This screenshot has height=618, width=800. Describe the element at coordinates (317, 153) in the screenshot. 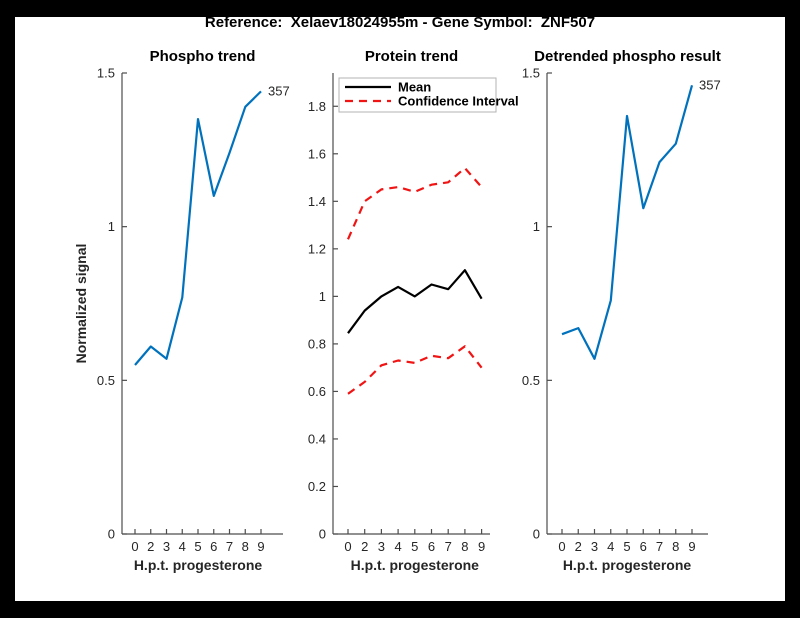

I see `y-tick-label: 1.6` at that location.